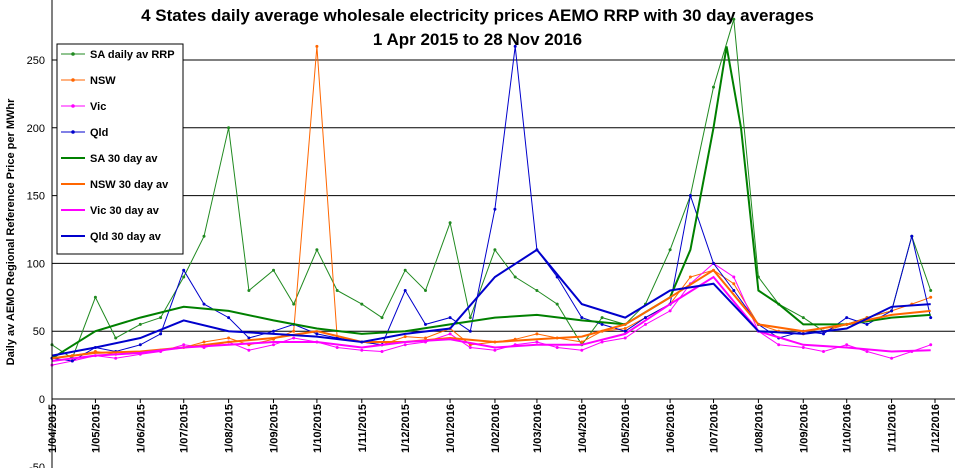 This screenshot has width=955, height=468. What do you see at coordinates (406, 428) in the screenshot?
I see `x-tick-label: 1/12/2015` at bounding box center [406, 428].